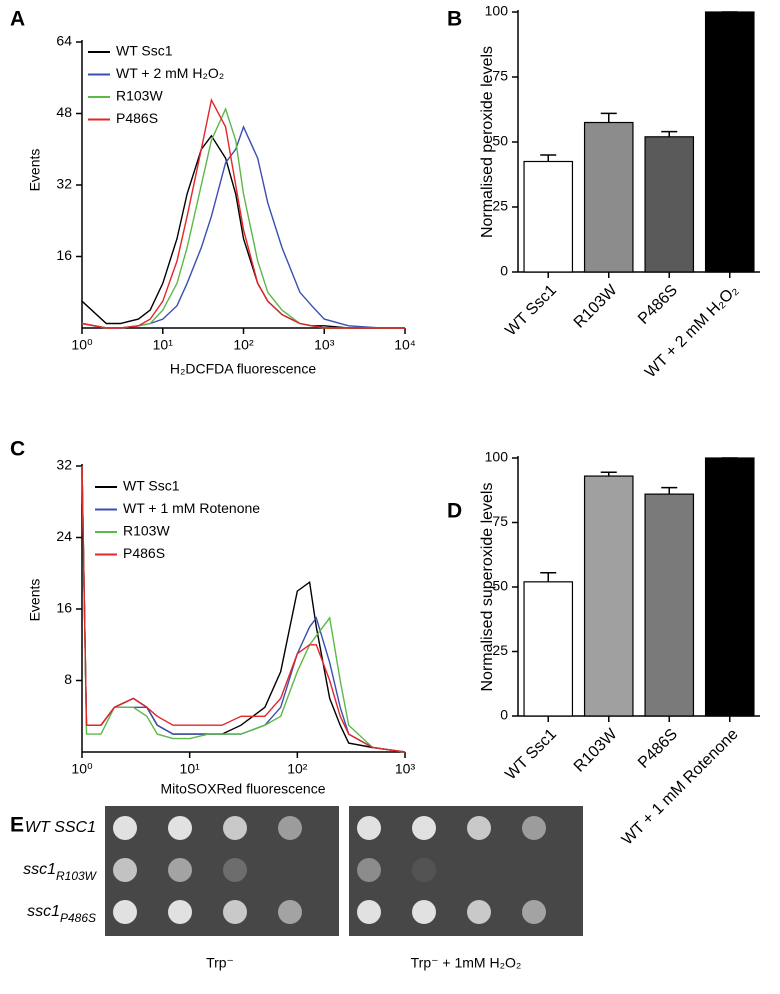 This screenshot has height=994, width=780. I want to click on y-axis-label: Normalised superoxide levels, so click(487, 587).